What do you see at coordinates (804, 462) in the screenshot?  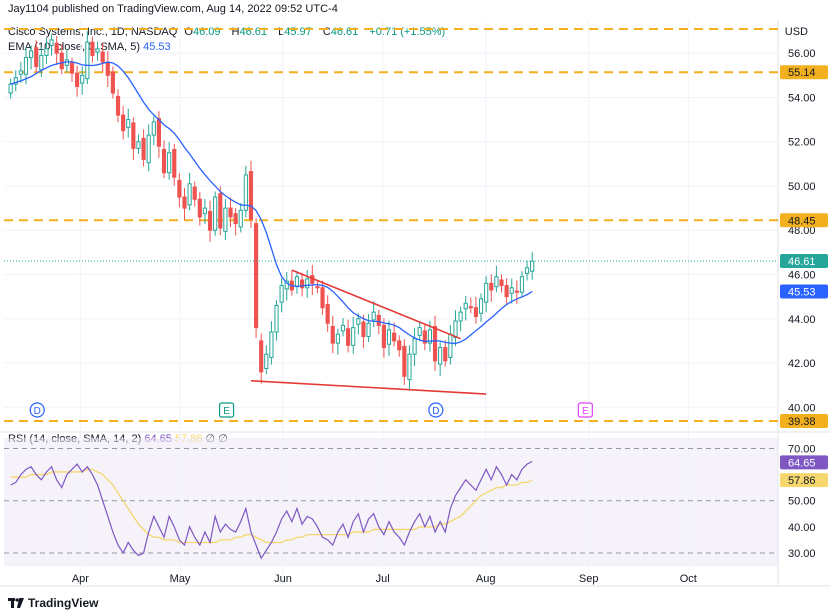 I see `rsi-value-tag` at bounding box center [804, 462].